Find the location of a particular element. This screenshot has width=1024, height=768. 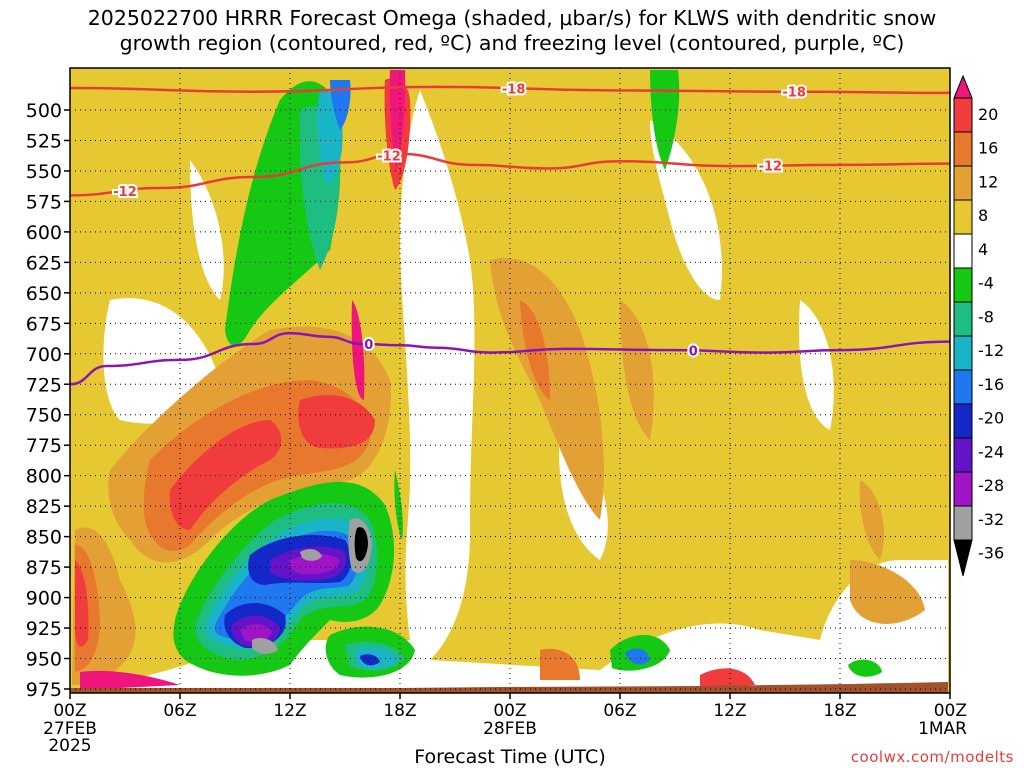

y-tick-label: 975 is located at coordinates (44, 690).